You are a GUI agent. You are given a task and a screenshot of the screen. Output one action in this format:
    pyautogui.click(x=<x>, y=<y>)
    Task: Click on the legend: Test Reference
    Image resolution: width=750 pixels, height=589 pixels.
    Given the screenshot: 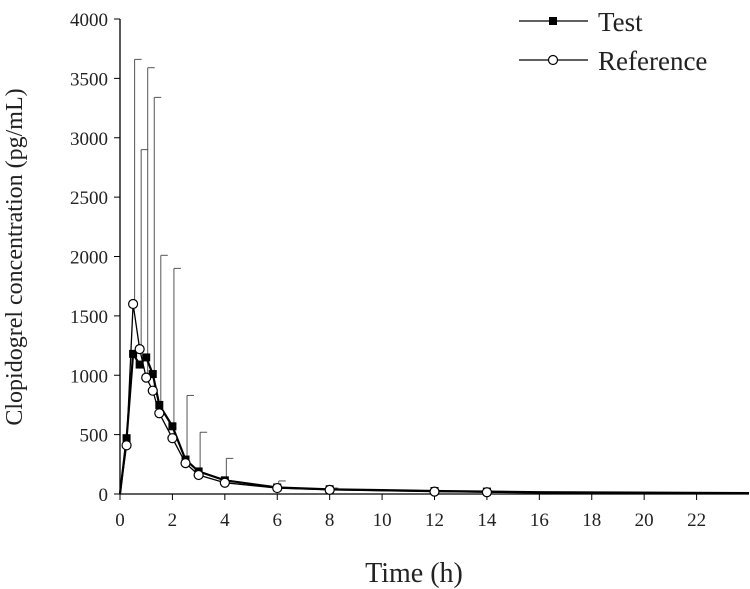 What is the action you would take?
    pyautogui.click(x=613, y=41)
    